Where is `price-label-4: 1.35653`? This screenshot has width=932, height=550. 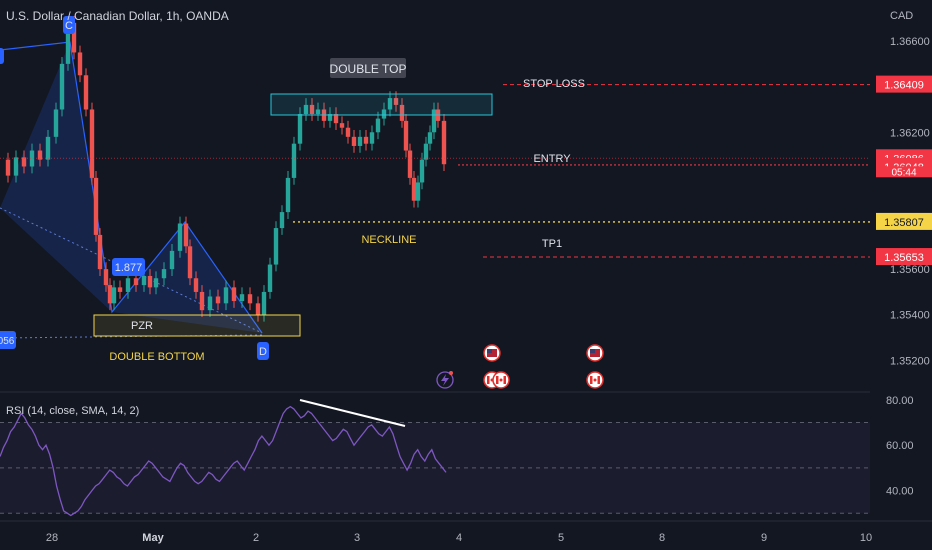
price-label-4: 1.35653 is located at coordinates (904, 258).